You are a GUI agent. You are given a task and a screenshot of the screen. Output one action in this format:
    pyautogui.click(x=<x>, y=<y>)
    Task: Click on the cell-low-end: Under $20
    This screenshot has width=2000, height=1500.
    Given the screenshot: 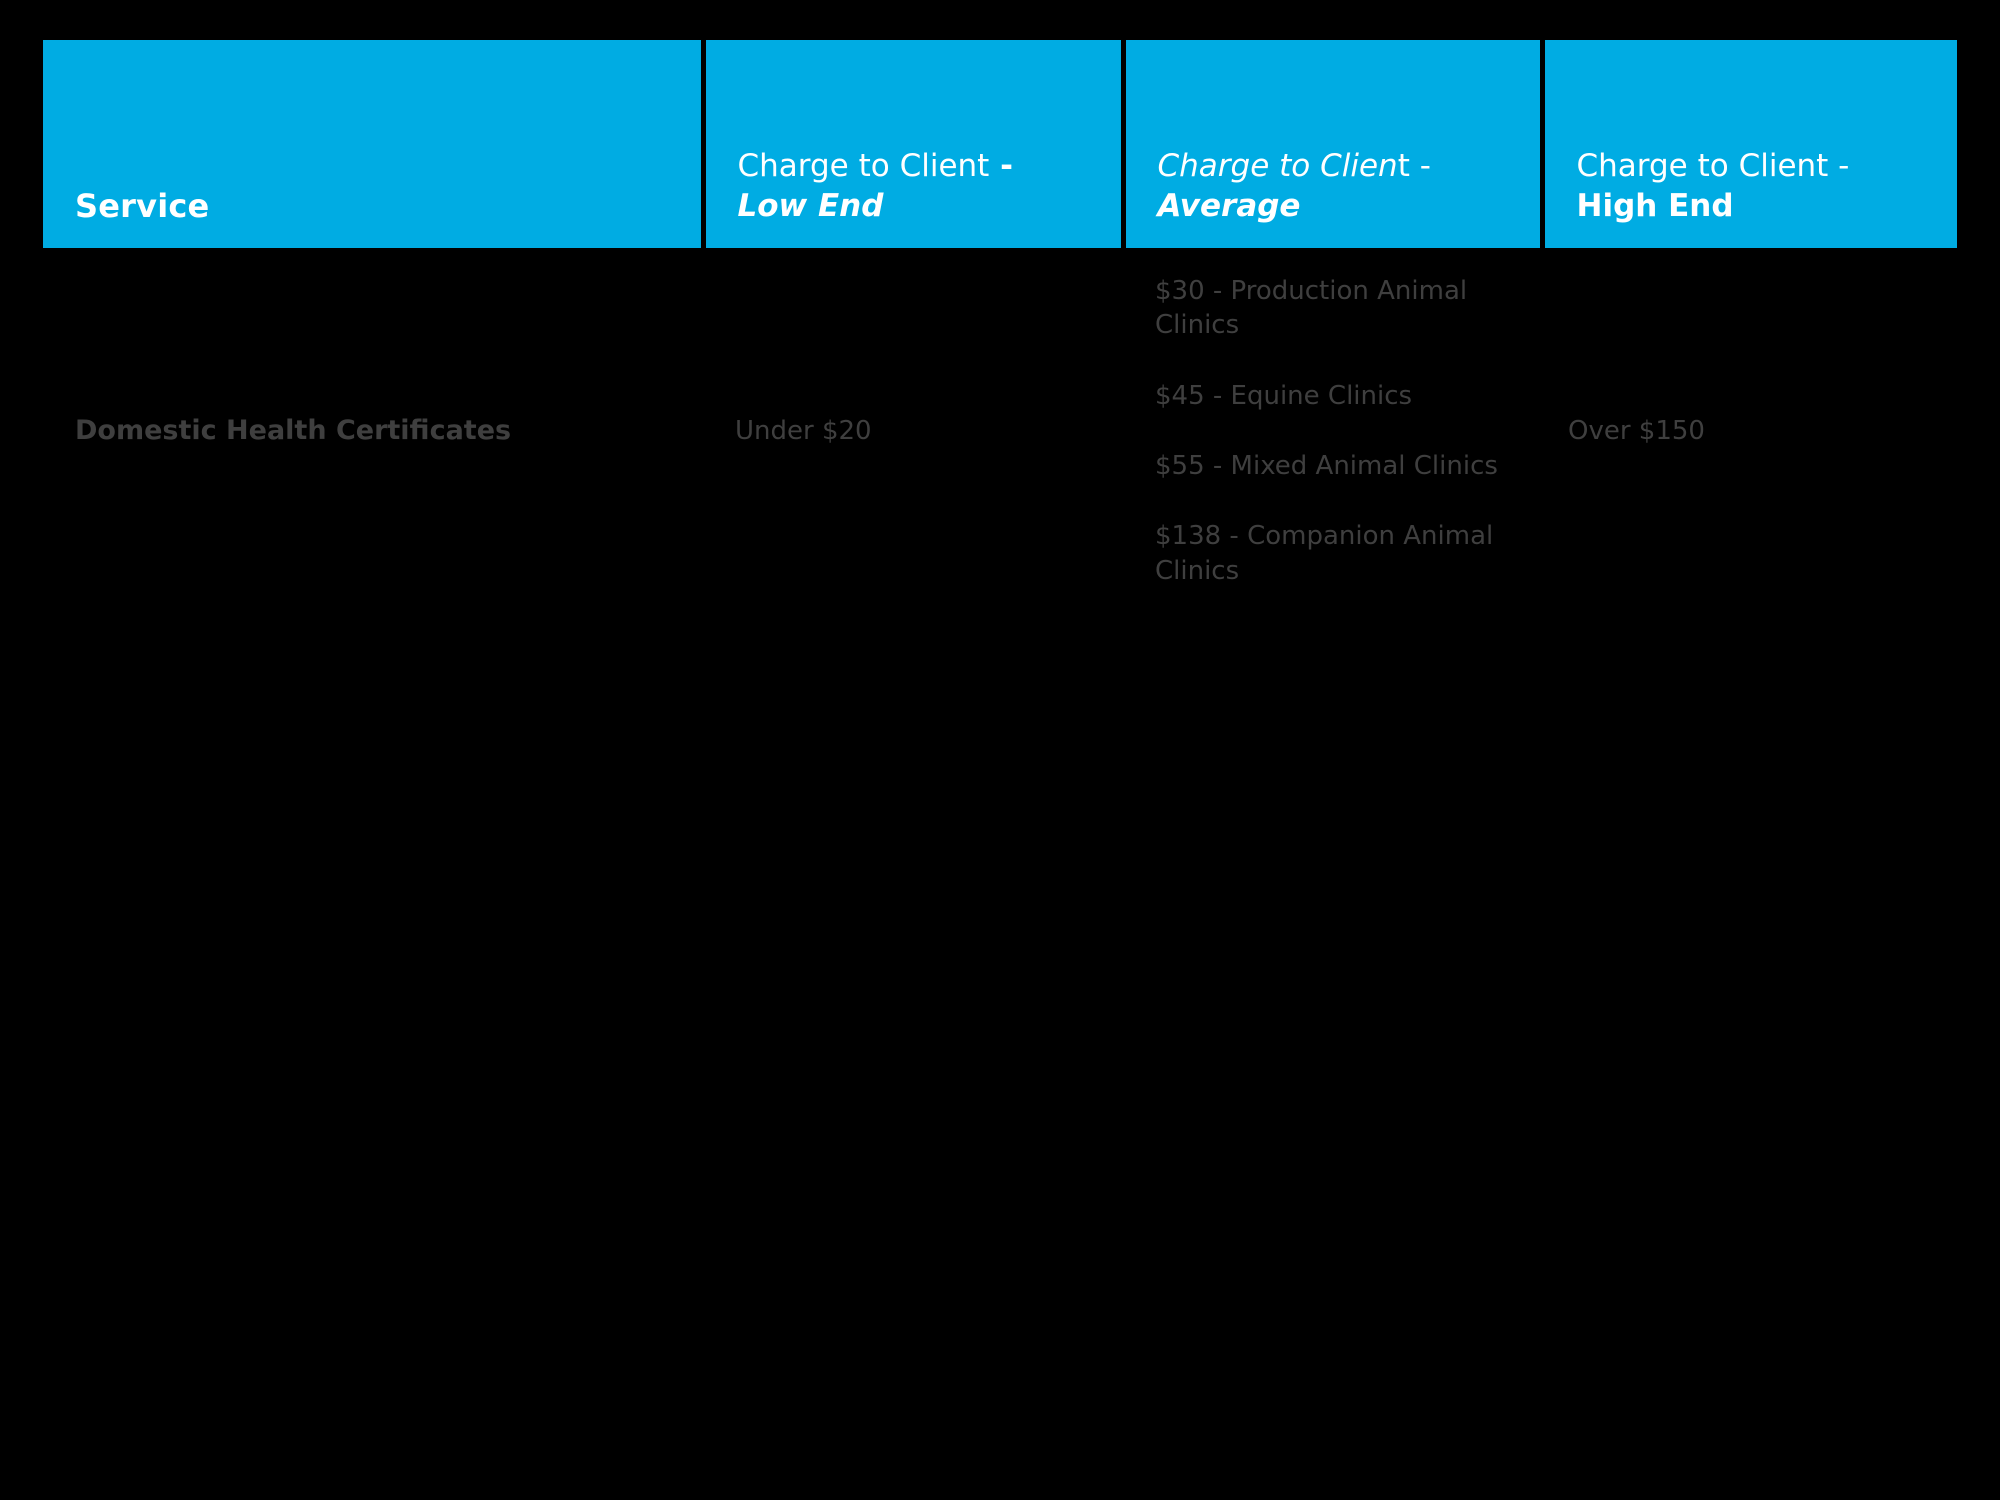 What is the action you would take?
    pyautogui.click(x=913, y=431)
    